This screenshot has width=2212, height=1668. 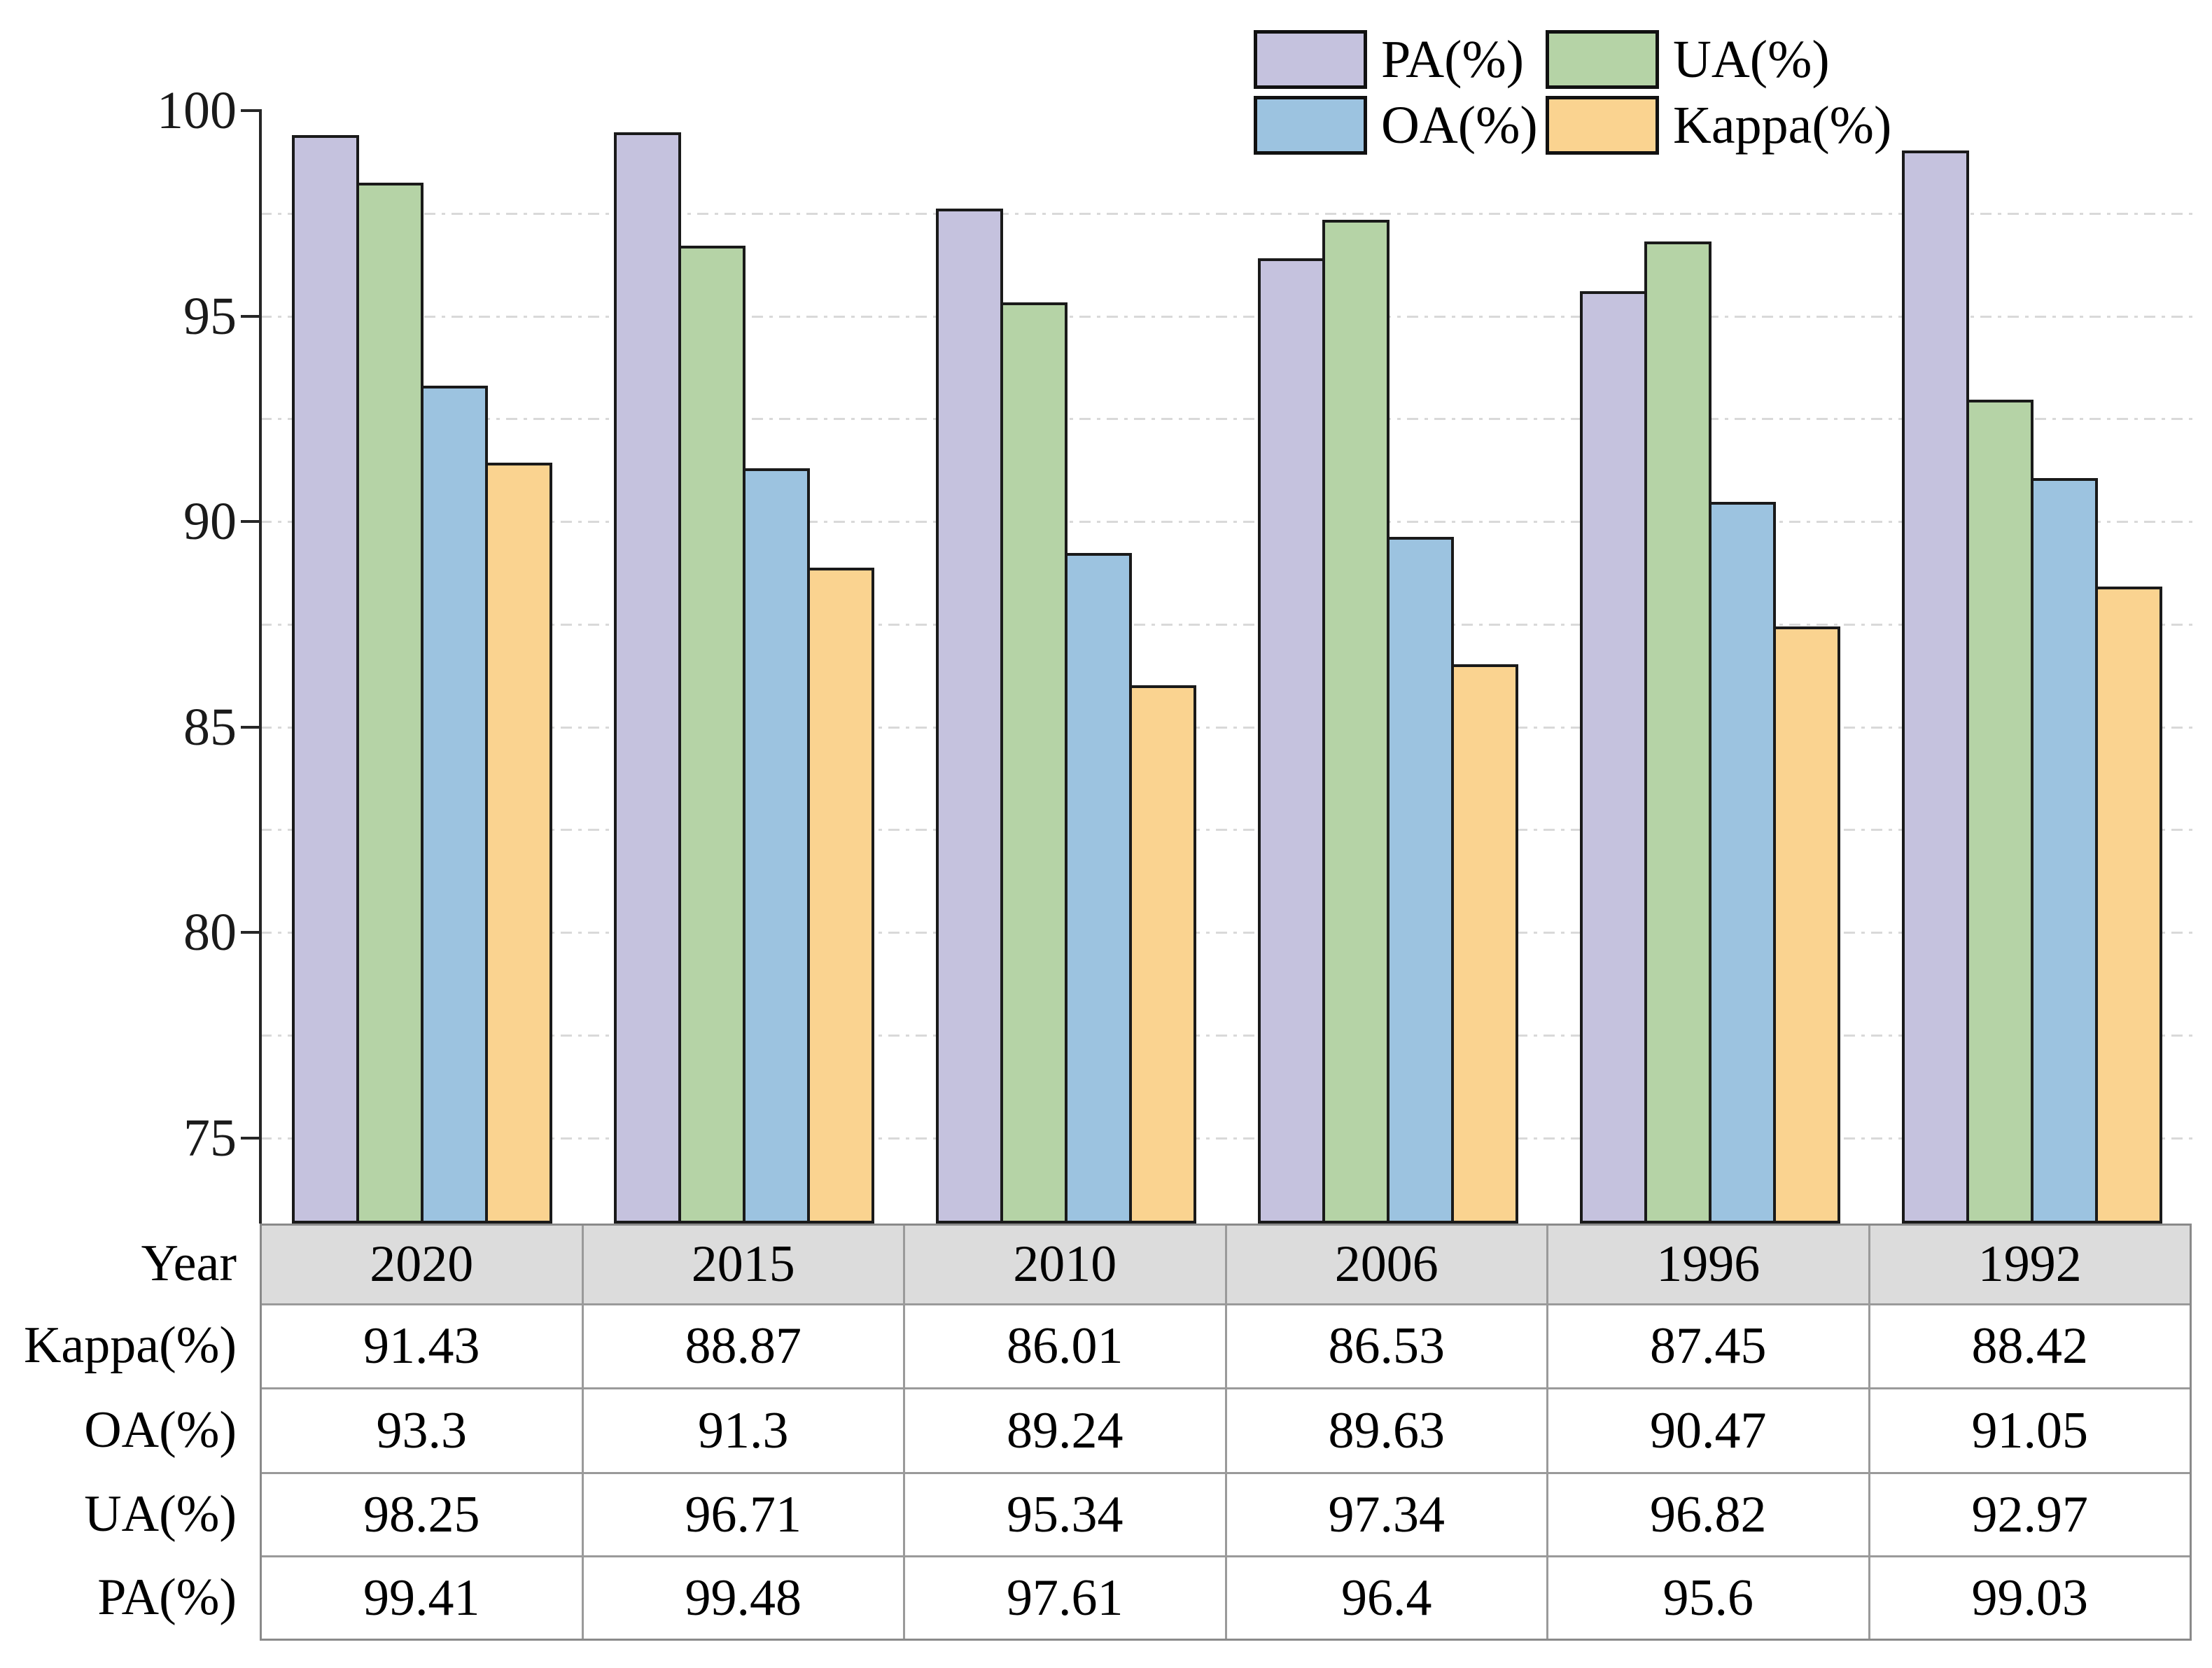 What do you see at coordinates (2030, 1514) in the screenshot?
I see `table-cell-ua-1992: 92.97` at bounding box center [2030, 1514].